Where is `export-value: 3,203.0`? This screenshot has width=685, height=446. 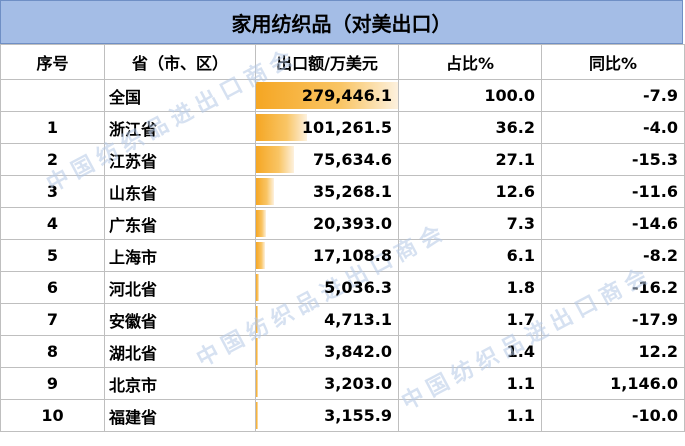 export-value: 3,203.0 is located at coordinates (358, 383).